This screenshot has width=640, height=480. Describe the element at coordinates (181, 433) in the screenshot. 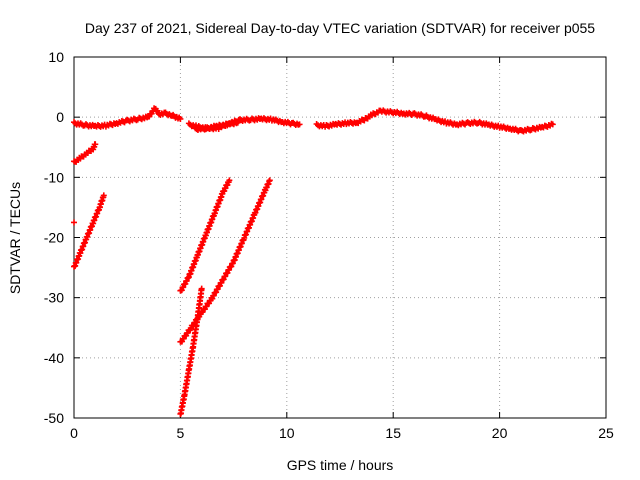

I see `x-tick-label: 5` at that location.